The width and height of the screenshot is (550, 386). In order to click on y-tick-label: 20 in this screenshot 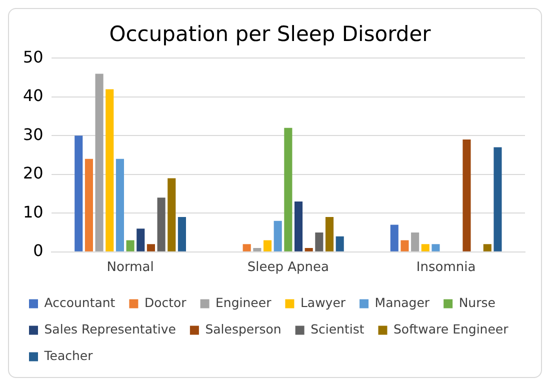, I will do `click(33, 173)`.